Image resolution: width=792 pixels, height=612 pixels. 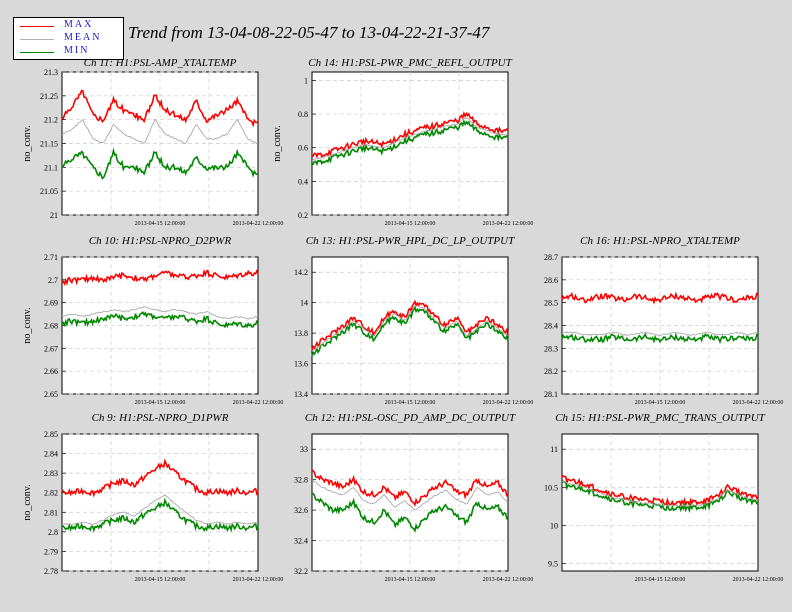 What do you see at coordinates (51, 454) in the screenshot?
I see `y-tick-label: 2.84` at bounding box center [51, 454].